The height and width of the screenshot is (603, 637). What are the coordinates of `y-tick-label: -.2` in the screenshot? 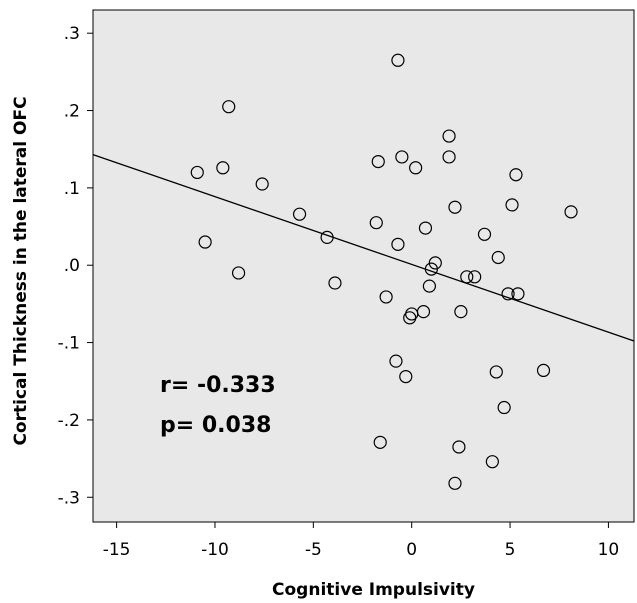 It's located at (69, 421).